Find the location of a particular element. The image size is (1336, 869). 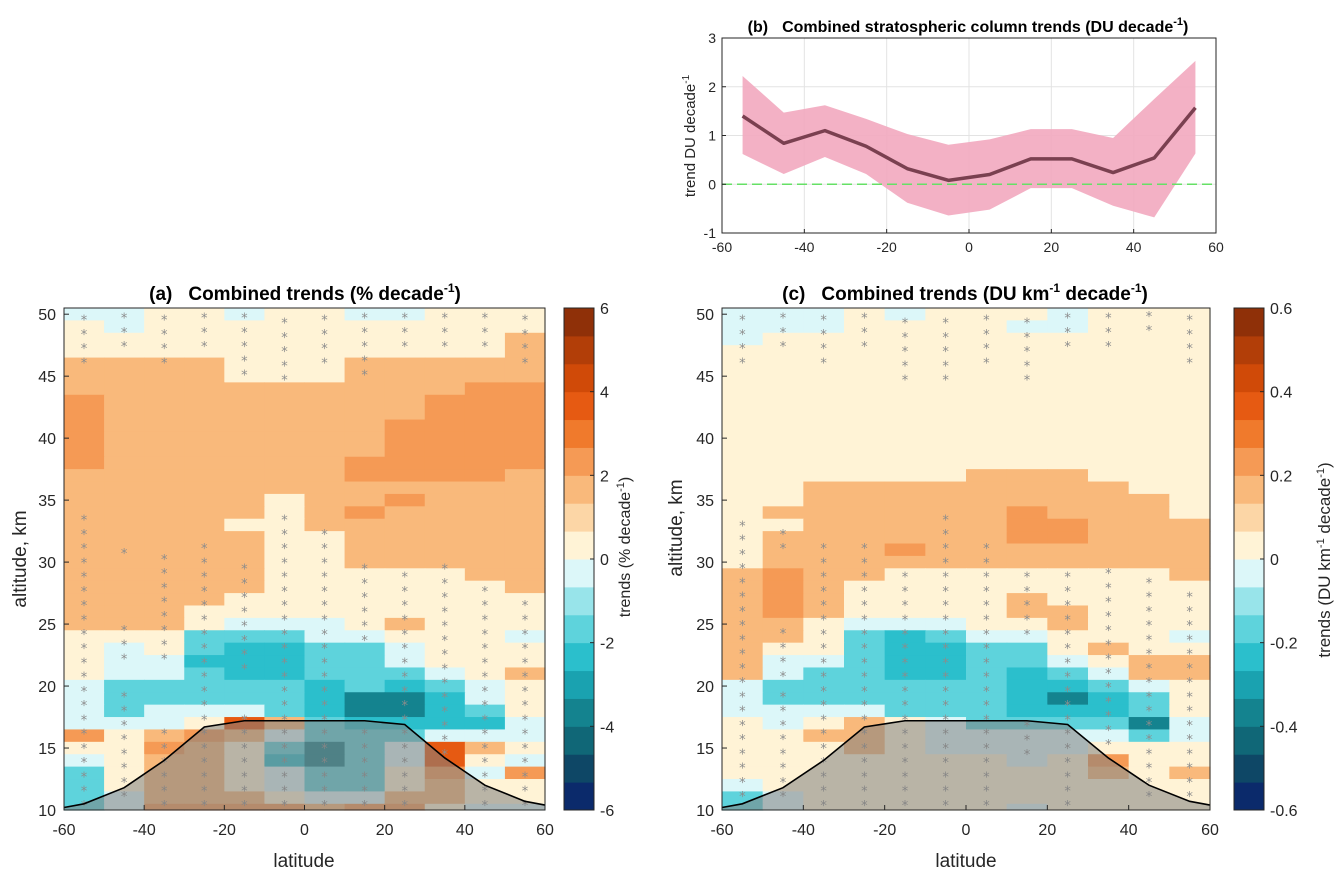

panel-a-ytick-label: 25 is located at coordinates (47, 625).